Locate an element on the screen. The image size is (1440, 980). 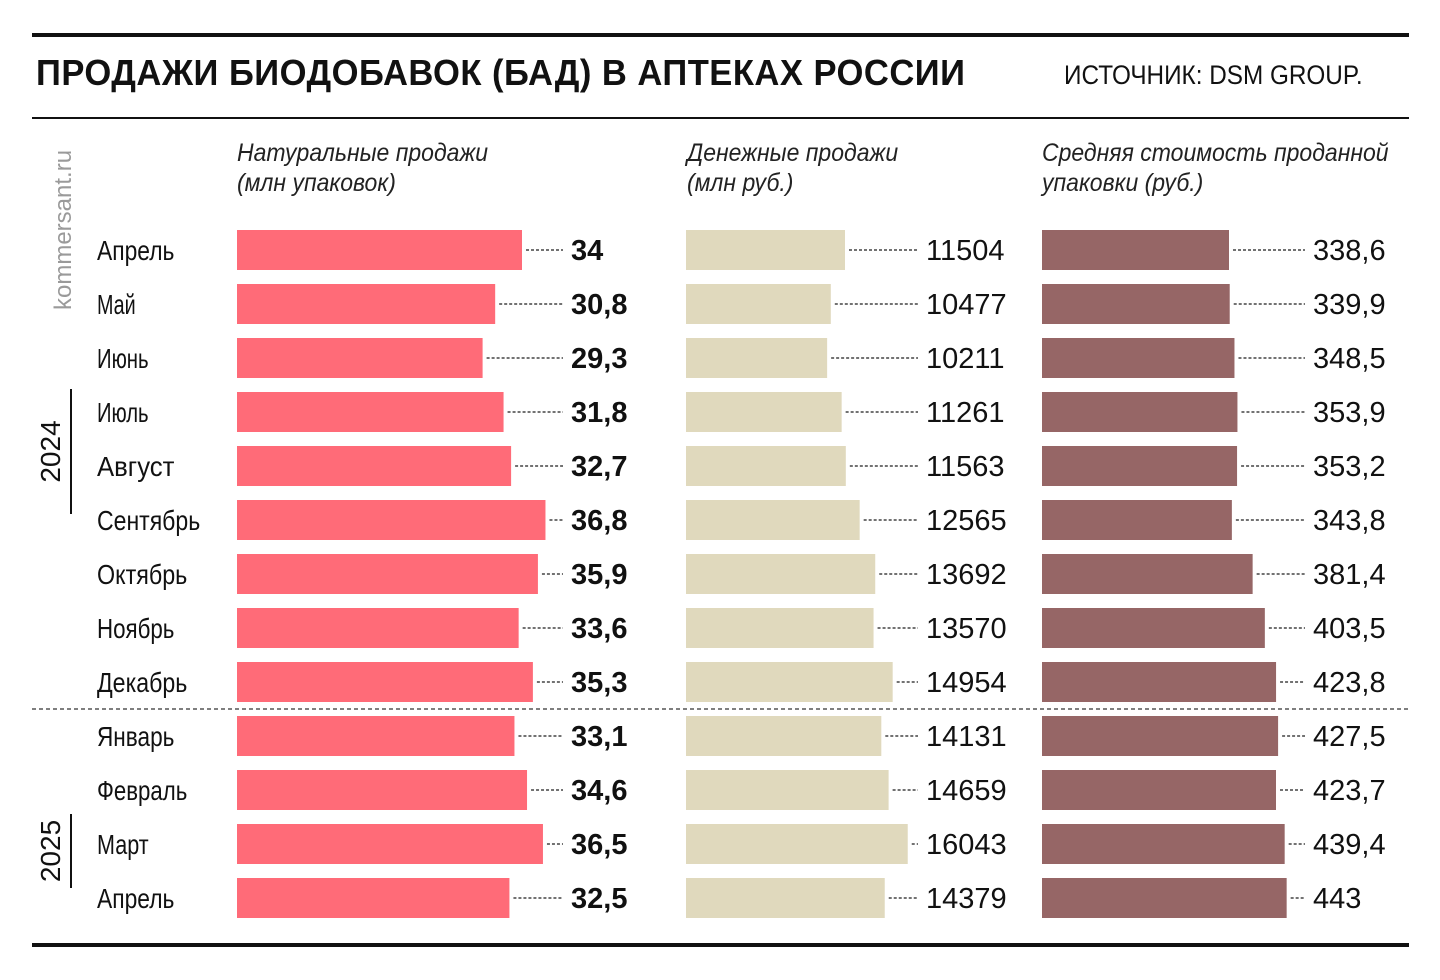
value-label-units: 33,6 is located at coordinates (599, 629).